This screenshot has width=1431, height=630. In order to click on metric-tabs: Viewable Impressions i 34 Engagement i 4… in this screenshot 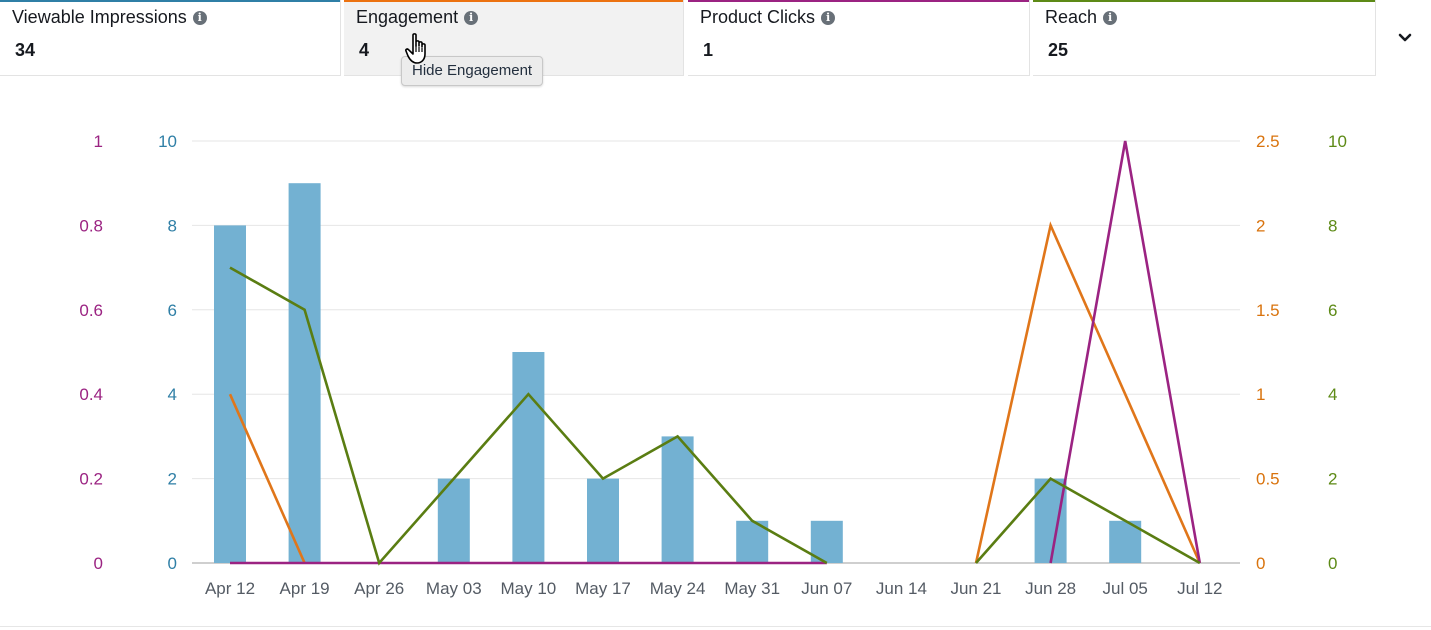, I will do `click(715, 39)`.